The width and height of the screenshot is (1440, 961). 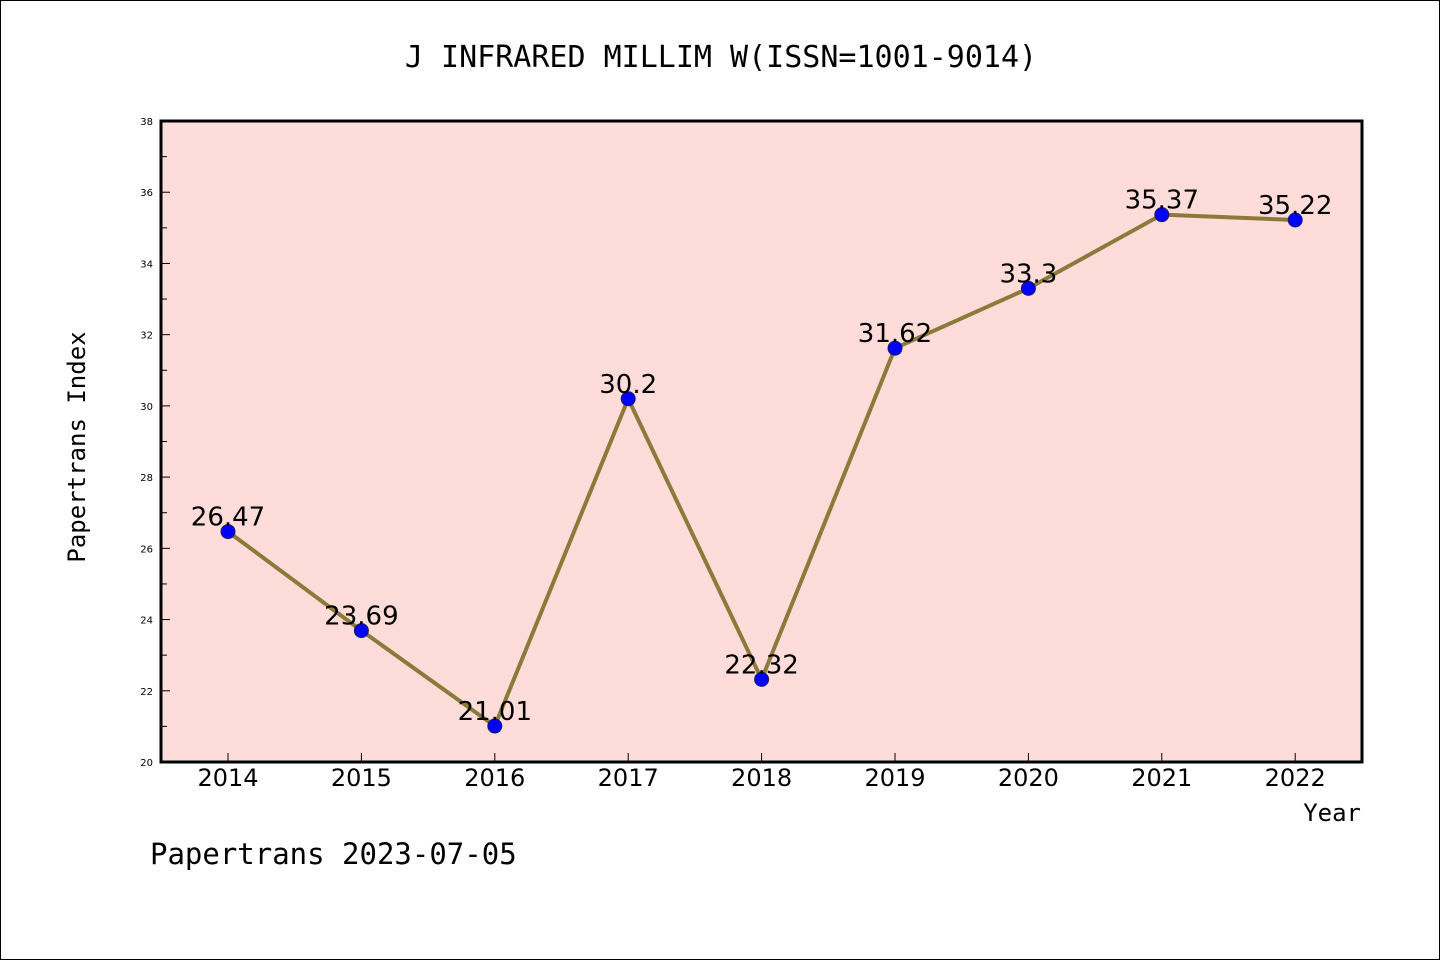 What do you see at coordinates (146, 122) in the screenshot?
I see `y-tick-label: 38` at bounding box center [146, 122].